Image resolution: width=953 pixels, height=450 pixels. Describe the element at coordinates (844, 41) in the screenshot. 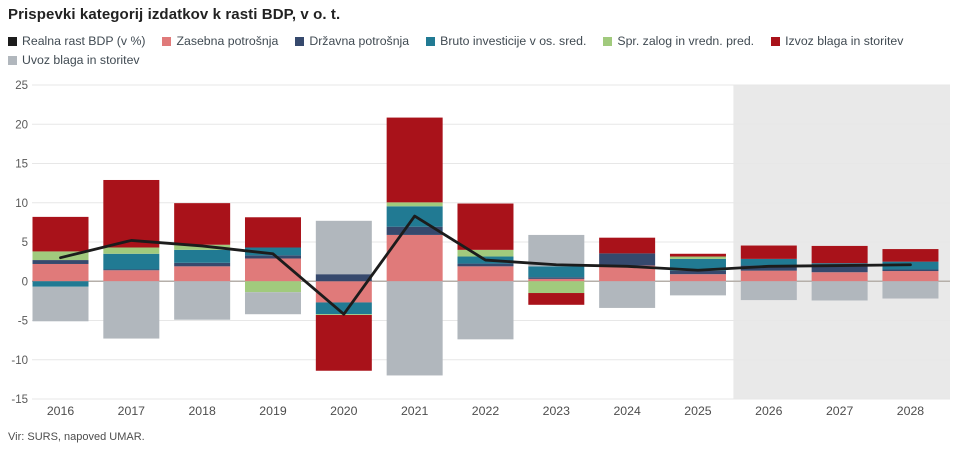

I see `legend-label: Izvoz blaga in storitev` at that location.